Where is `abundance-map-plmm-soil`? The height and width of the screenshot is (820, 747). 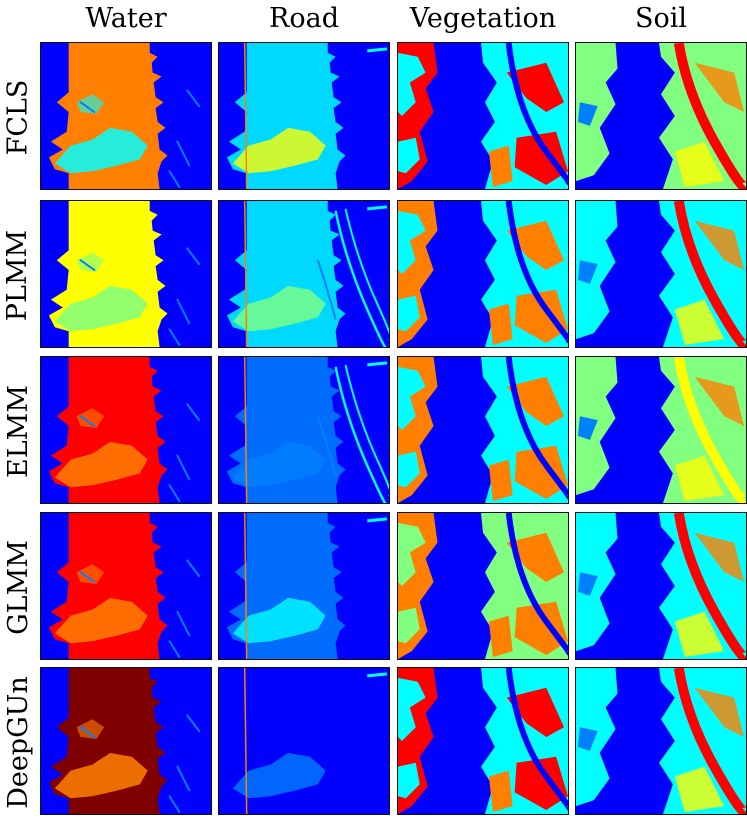 abundance-map-plmm-soil is located at coordinates (661, 274).